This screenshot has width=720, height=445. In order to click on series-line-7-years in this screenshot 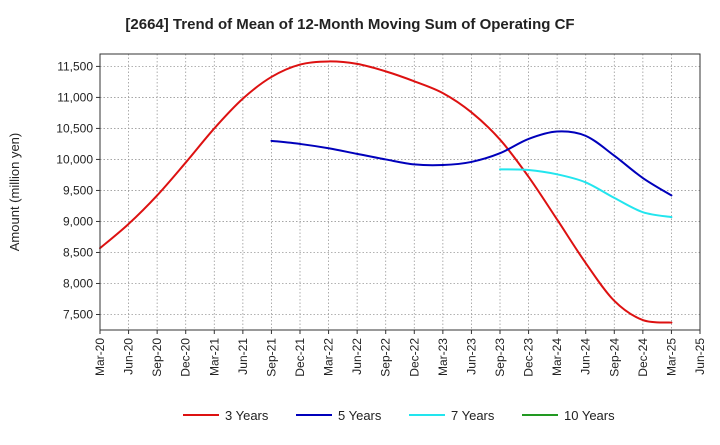, I will do `click(586, 193)`.